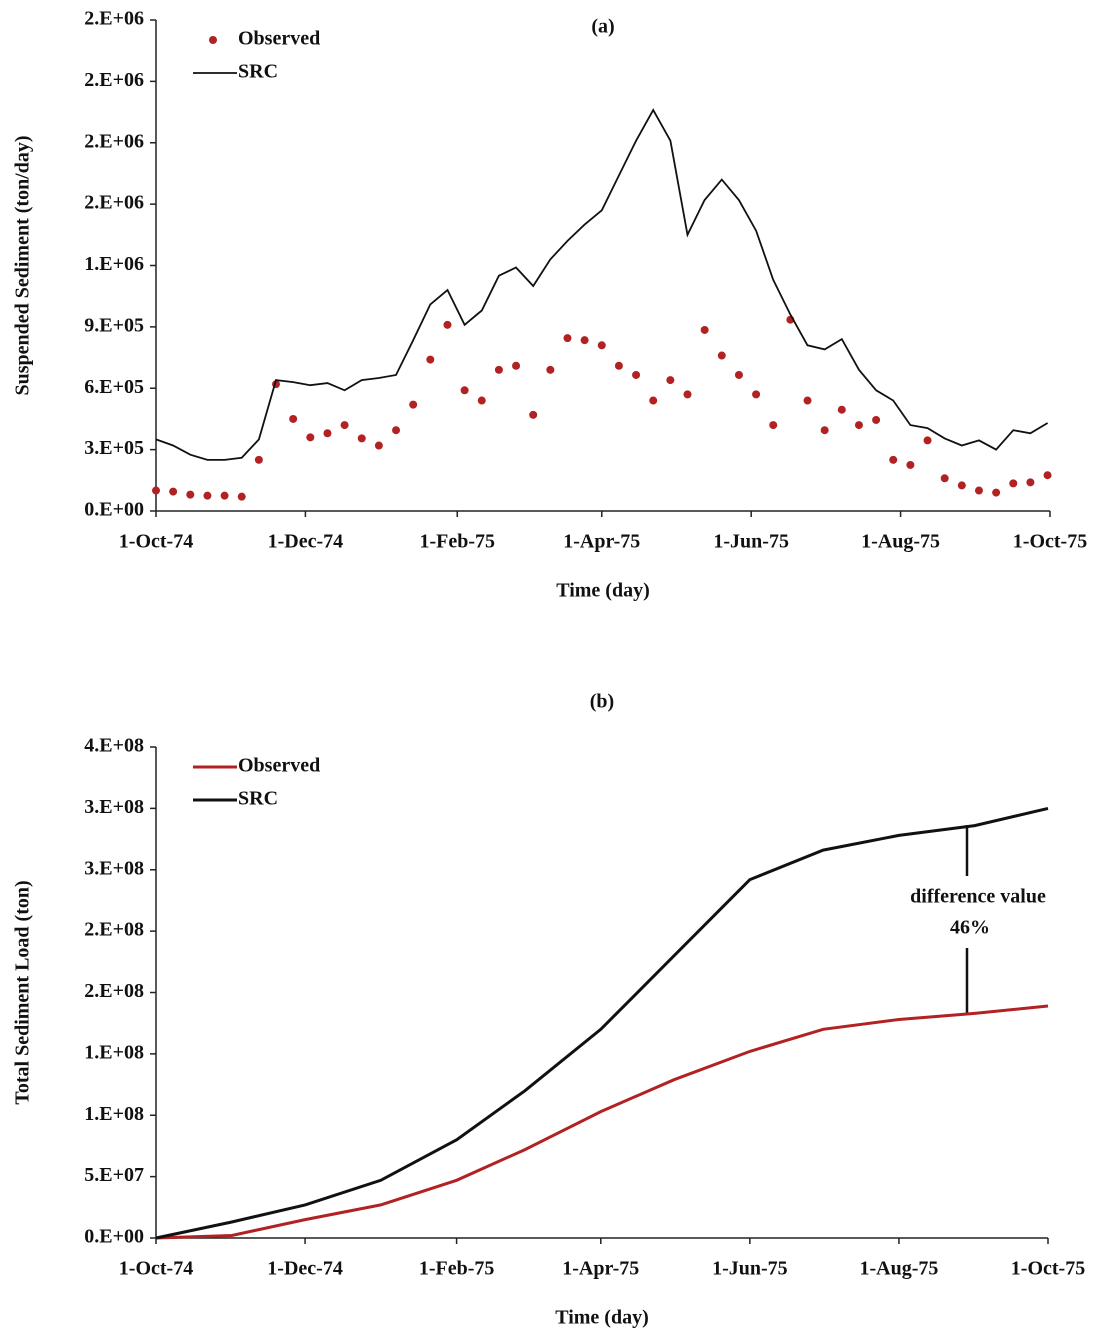  Describe the element at coordinates (114, 746) in the screenshot. I see `y-tick-label: 4.E+08` at that location.